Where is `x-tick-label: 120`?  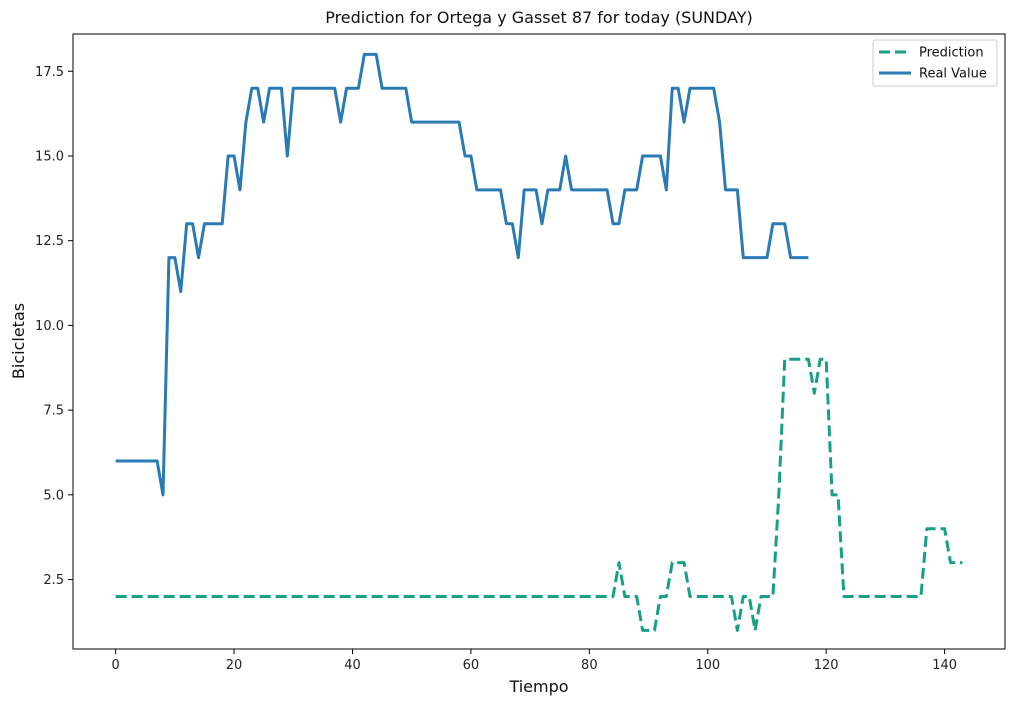
x-tick-label: 120 is located at coordinates (826, 665).